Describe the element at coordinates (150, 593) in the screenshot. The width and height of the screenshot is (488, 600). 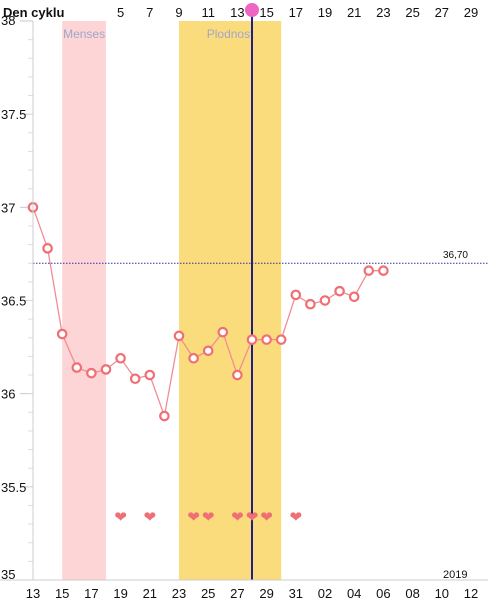
I see `bottom-axis-label: 21` at that location.